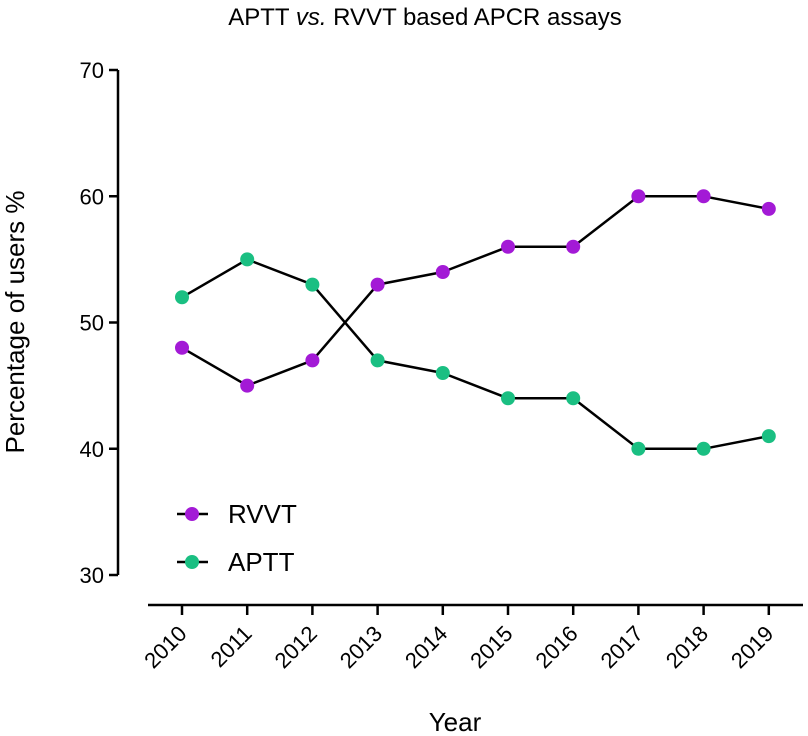  What do you see at coordinates (442, 272) in the screenshot?
I see `data-point-rvvt-2014` at bounding box center [442, 272].